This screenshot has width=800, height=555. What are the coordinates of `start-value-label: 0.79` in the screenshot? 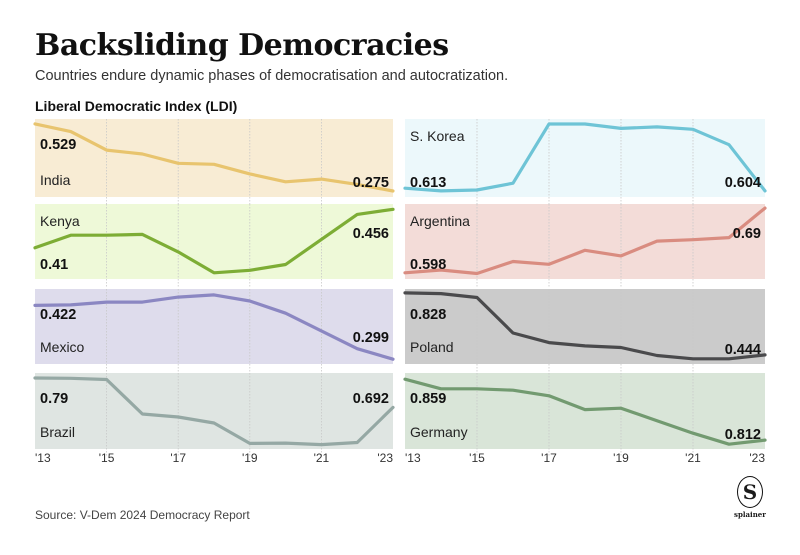 It's located at (54, 399).